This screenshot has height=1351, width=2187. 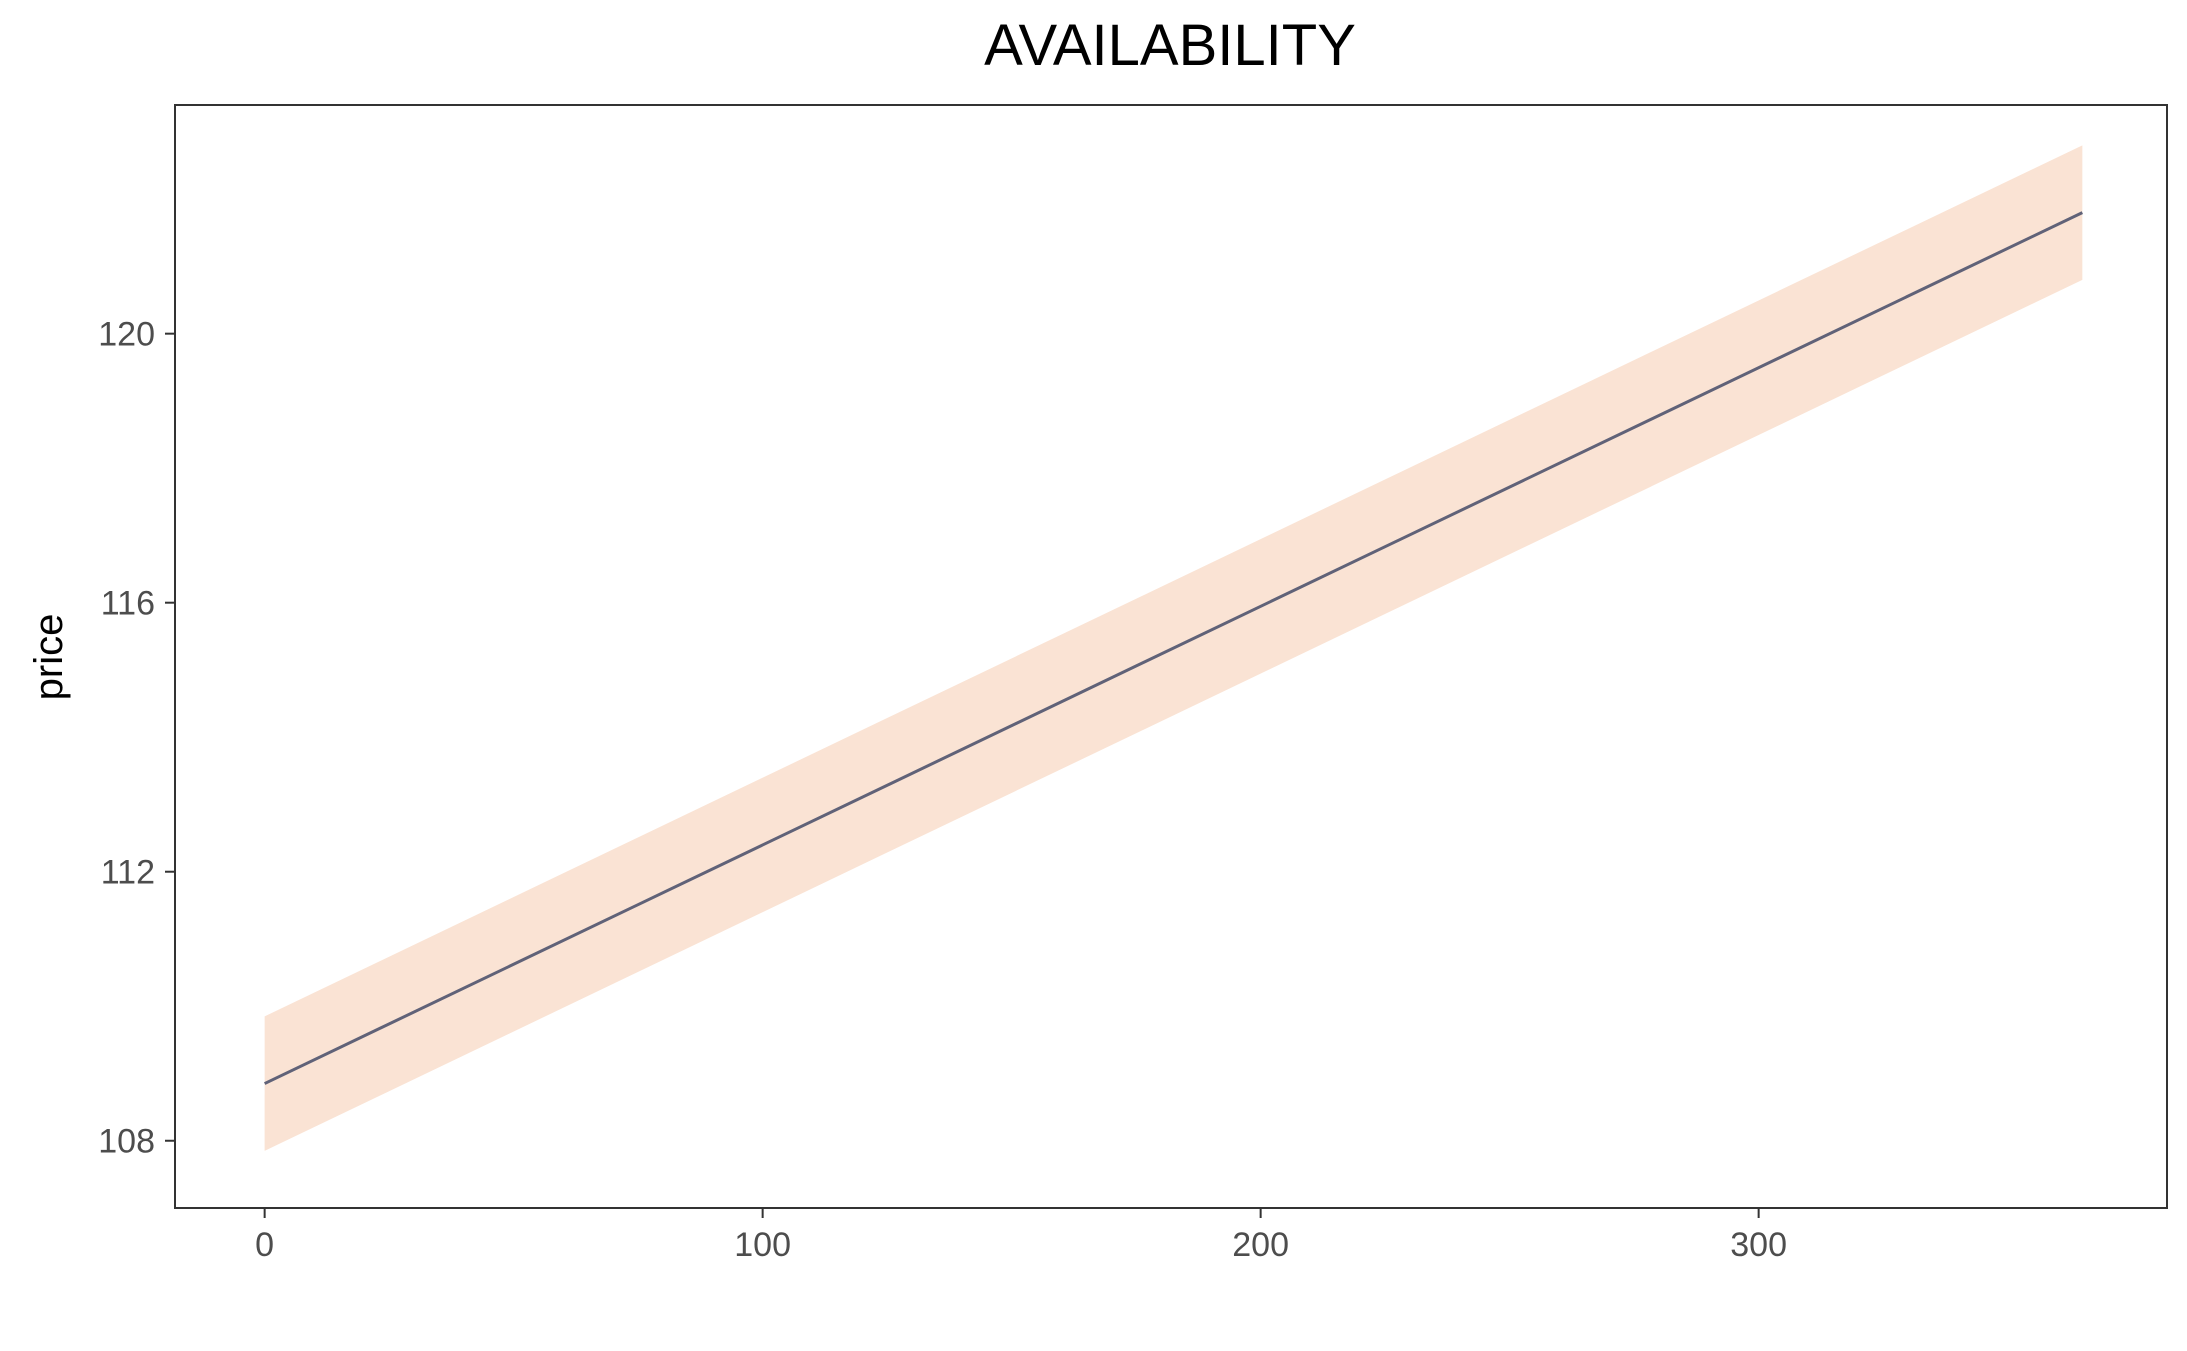 I want to click on y-tick-label: 116, so click(x=128, y=604).